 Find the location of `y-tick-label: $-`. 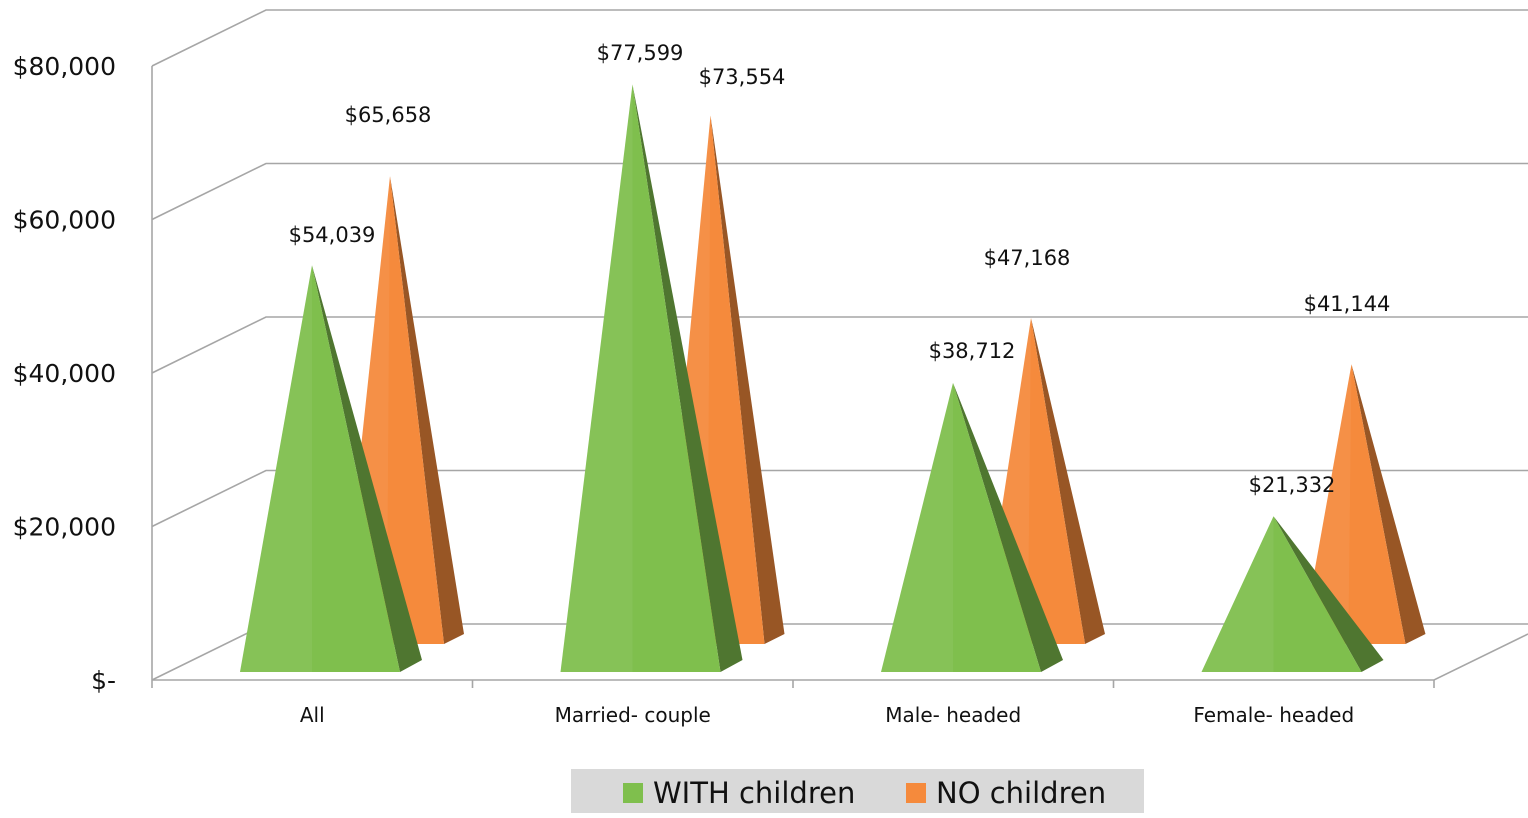

y-tick-label: $- is located at coordinates (103, 680).